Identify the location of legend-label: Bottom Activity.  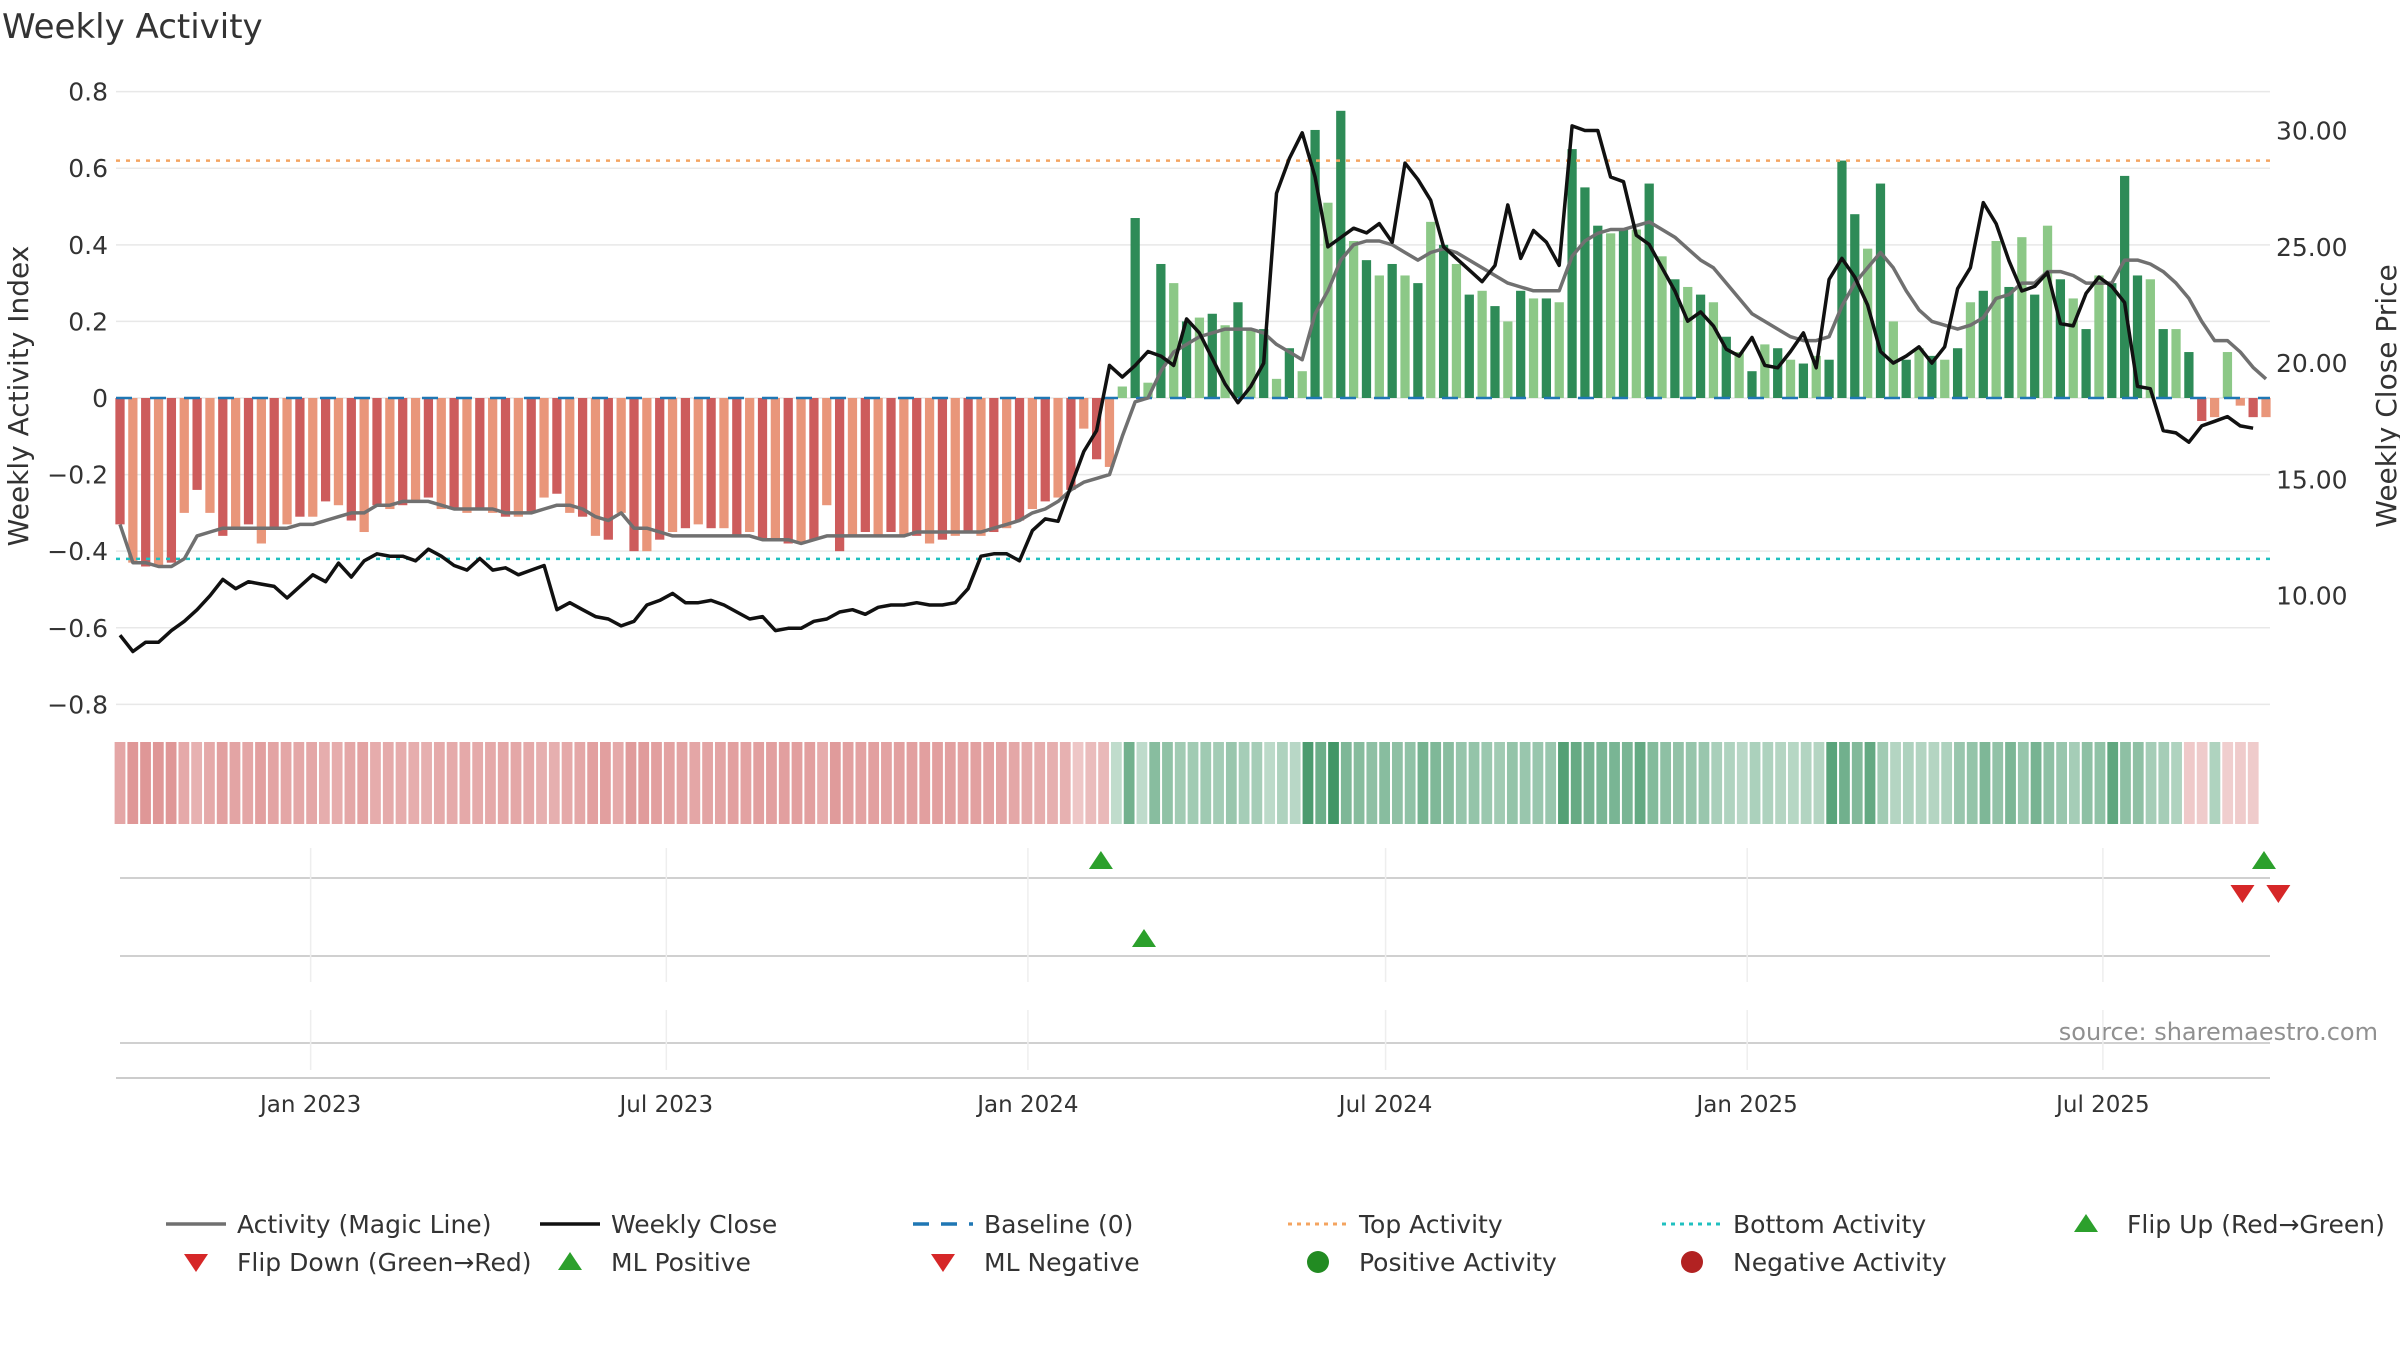
(1829, 1224).